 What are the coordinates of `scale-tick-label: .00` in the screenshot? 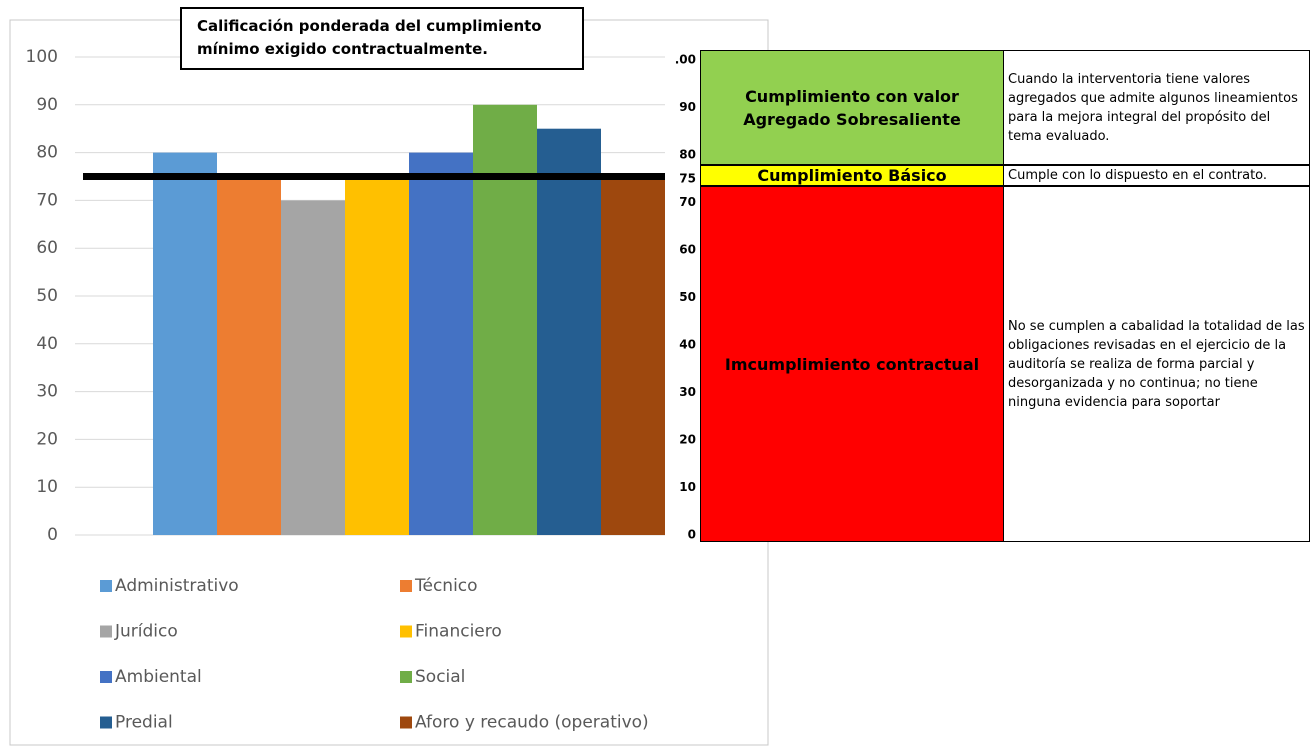 It's located at (685, 60).